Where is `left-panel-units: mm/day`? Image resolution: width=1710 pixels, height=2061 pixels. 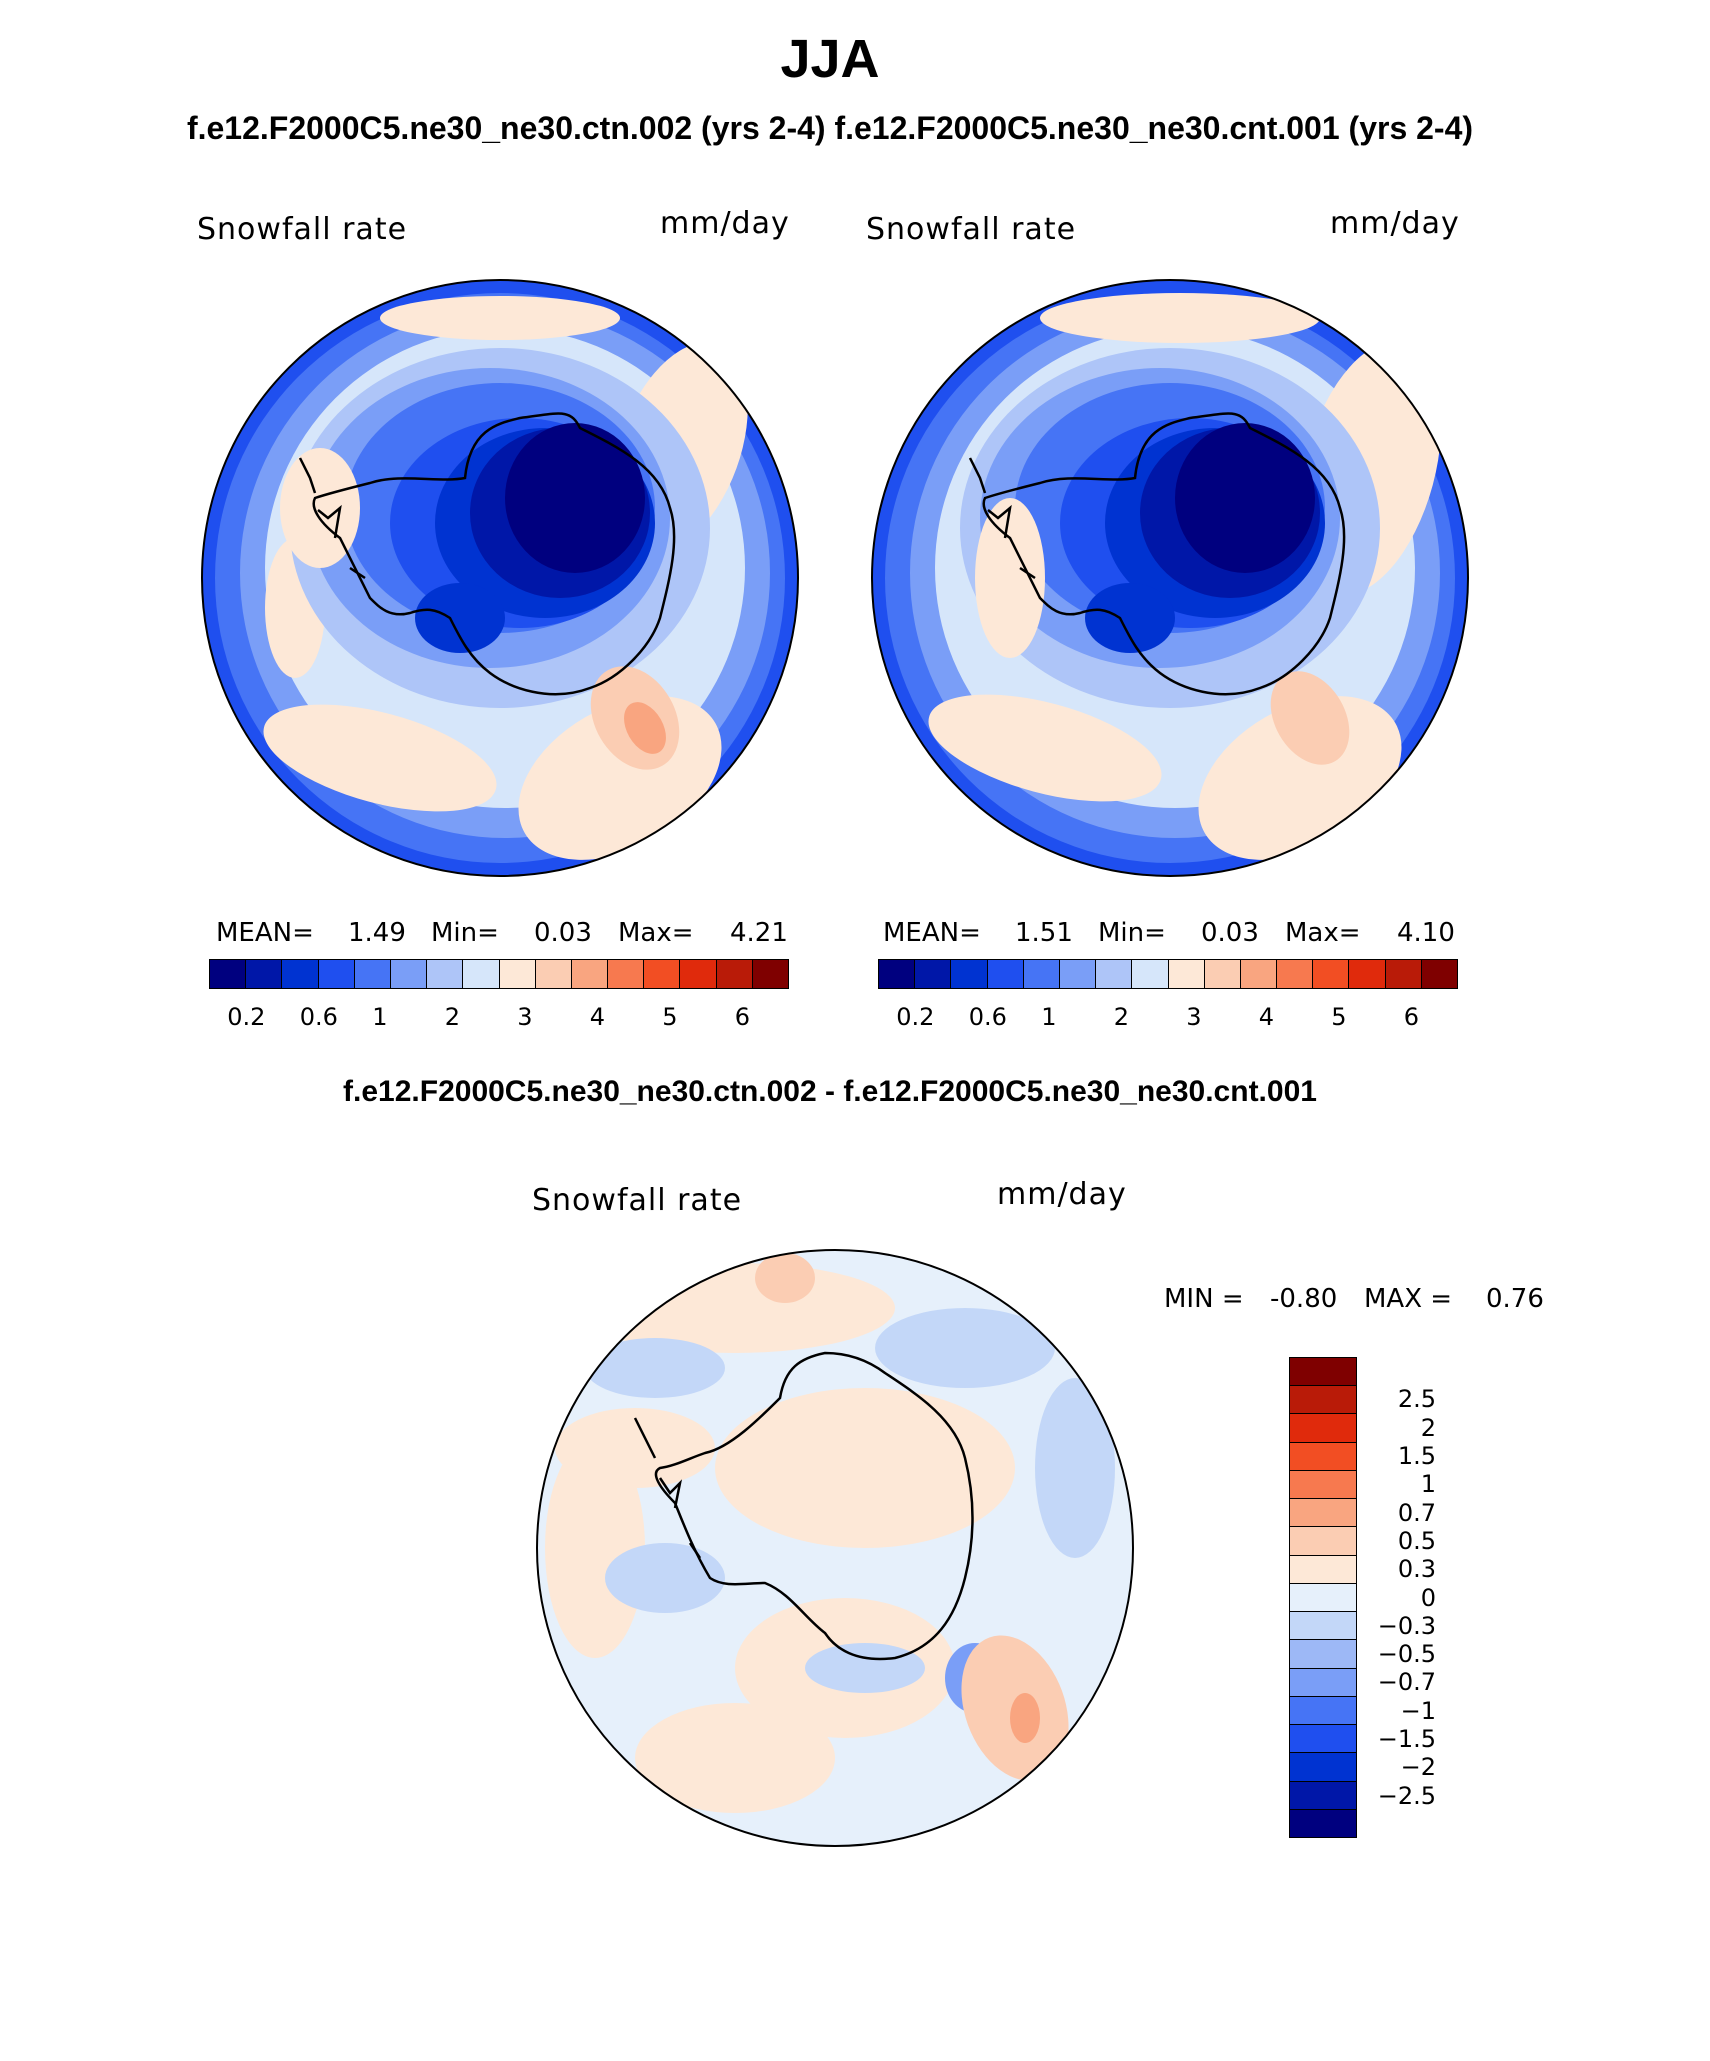
left-panel-units: mm/day is located at coordinates (725, 223).